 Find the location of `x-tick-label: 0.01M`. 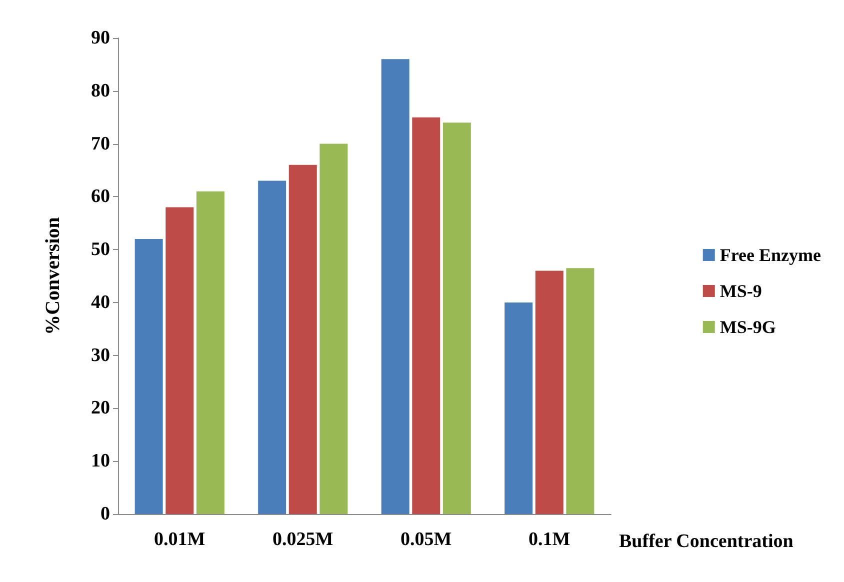

x-tick-label: 0.01M is located at coordinates (180, 539).